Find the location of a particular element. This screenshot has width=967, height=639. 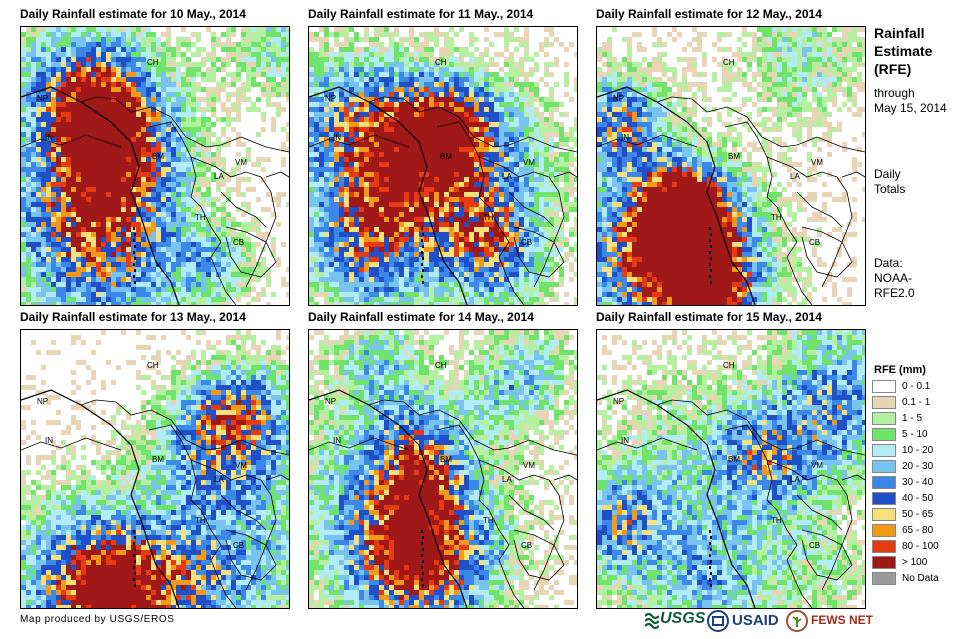

totals-label: Daily Totals is located at coordinates (890, 181).